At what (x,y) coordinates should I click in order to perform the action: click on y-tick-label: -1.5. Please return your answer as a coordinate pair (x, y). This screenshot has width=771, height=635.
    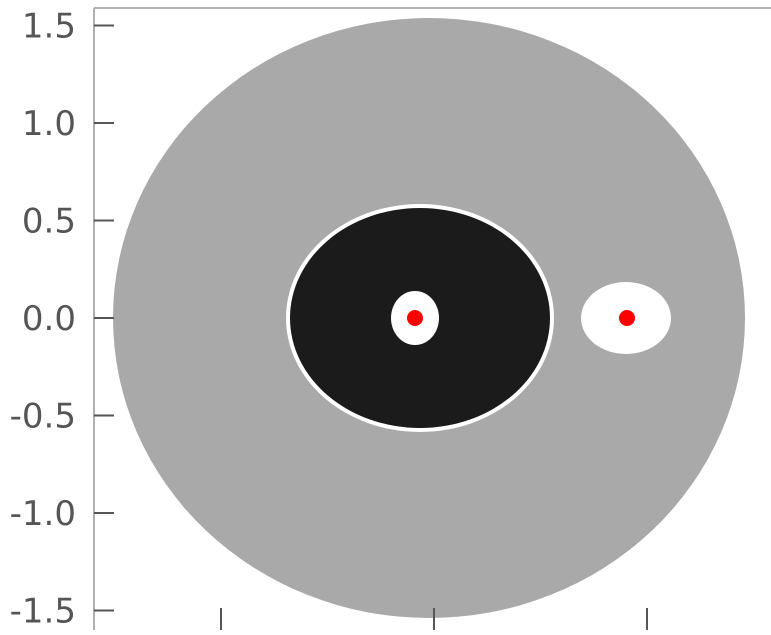
    Looking at the image, I should click on (43, 611).